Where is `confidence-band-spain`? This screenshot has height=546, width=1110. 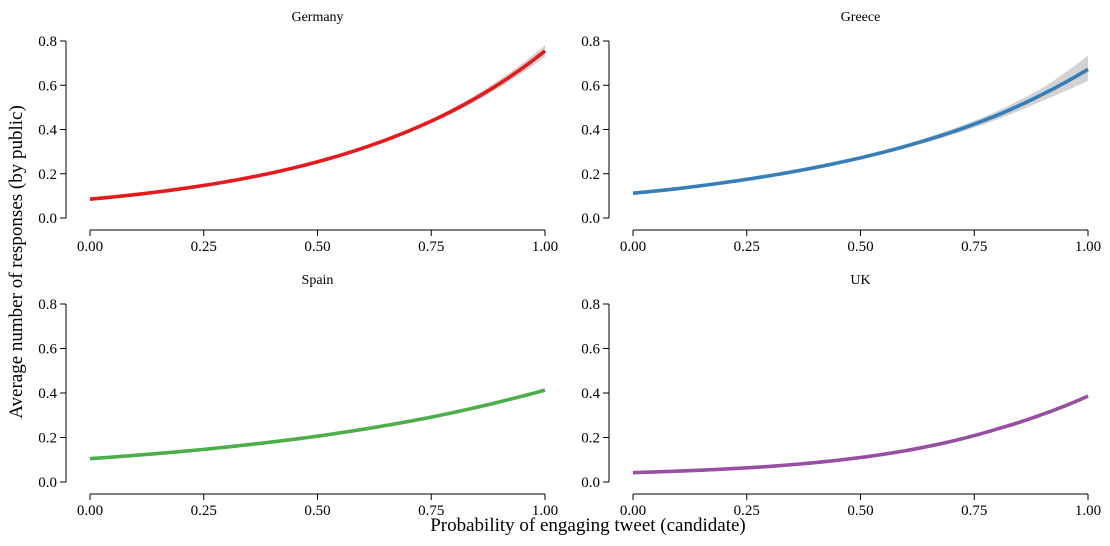 confidence-band-spain is located at coordinates (317, 424).